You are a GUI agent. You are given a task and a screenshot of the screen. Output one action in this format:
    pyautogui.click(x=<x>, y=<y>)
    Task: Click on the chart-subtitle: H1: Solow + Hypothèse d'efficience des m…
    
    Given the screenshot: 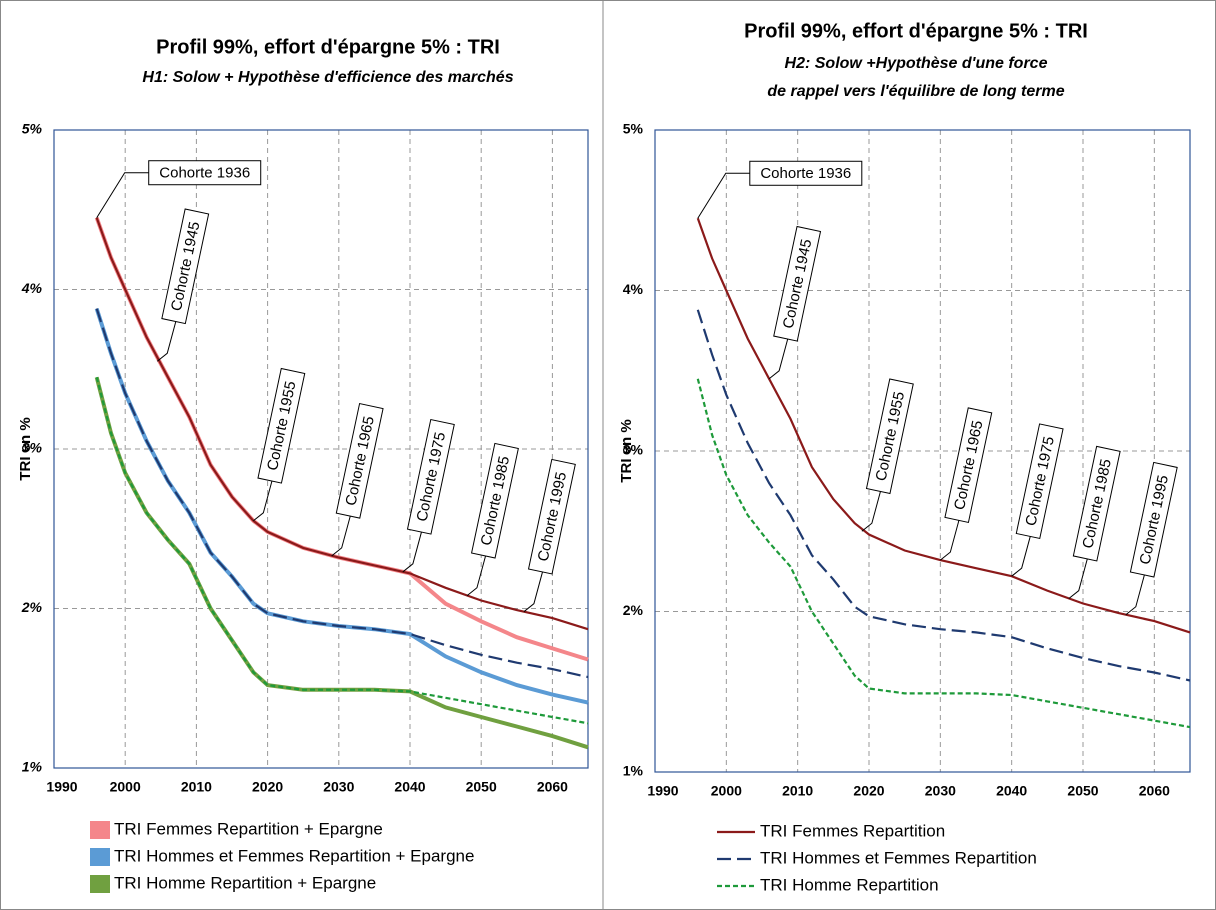 What is the action you would take?
    pyautogui.click(x=327, y=77)
    